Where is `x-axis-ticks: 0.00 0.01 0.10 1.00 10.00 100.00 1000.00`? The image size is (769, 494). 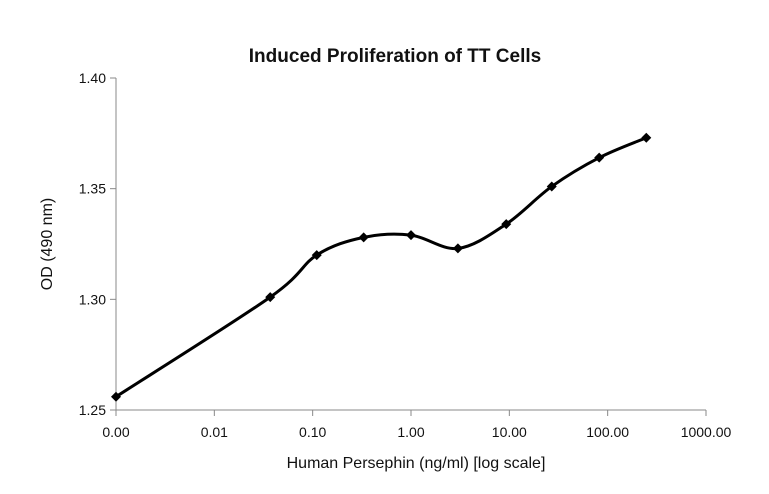
x-axis-ticks: 0.00 0.01 0.10 1.00 10.00 100.00 1000.00 is located at coordinates (417, 425).